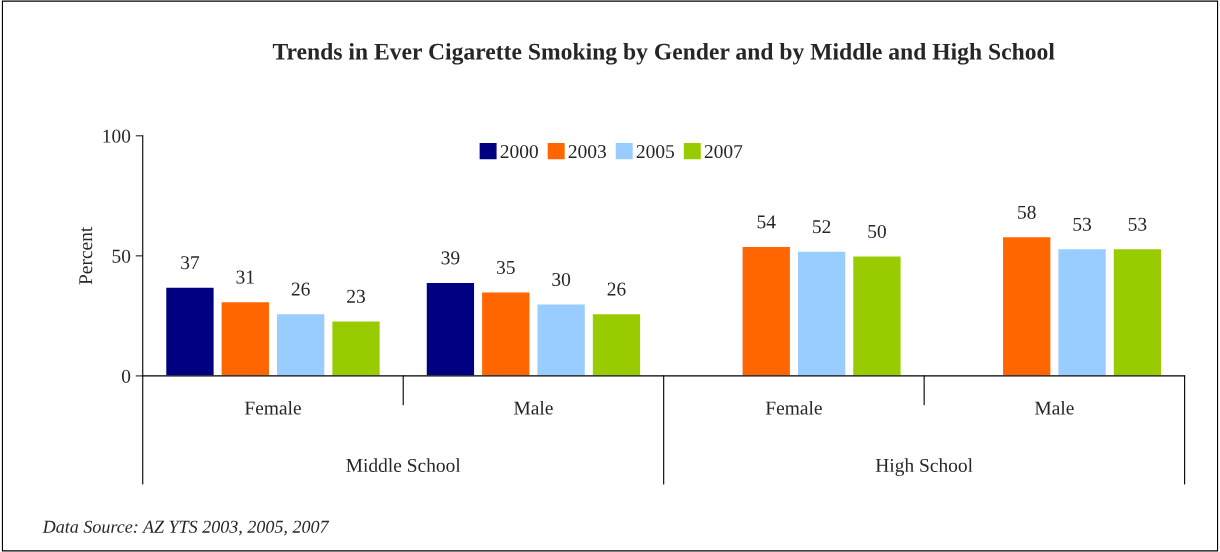  I want to click on data-label: 31, so click(245, 277).